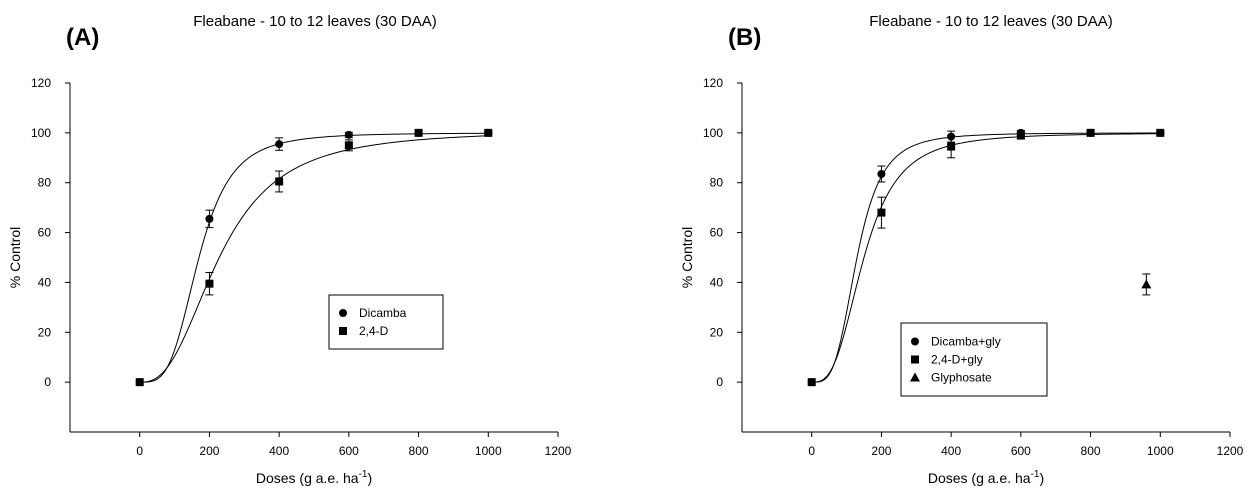 The width and height of the screenshot is (1249, 493). What do you see at coordinates (744, 37) in the screenshot?
I see `panel-label: (B)` at bounding box center [744, 37].